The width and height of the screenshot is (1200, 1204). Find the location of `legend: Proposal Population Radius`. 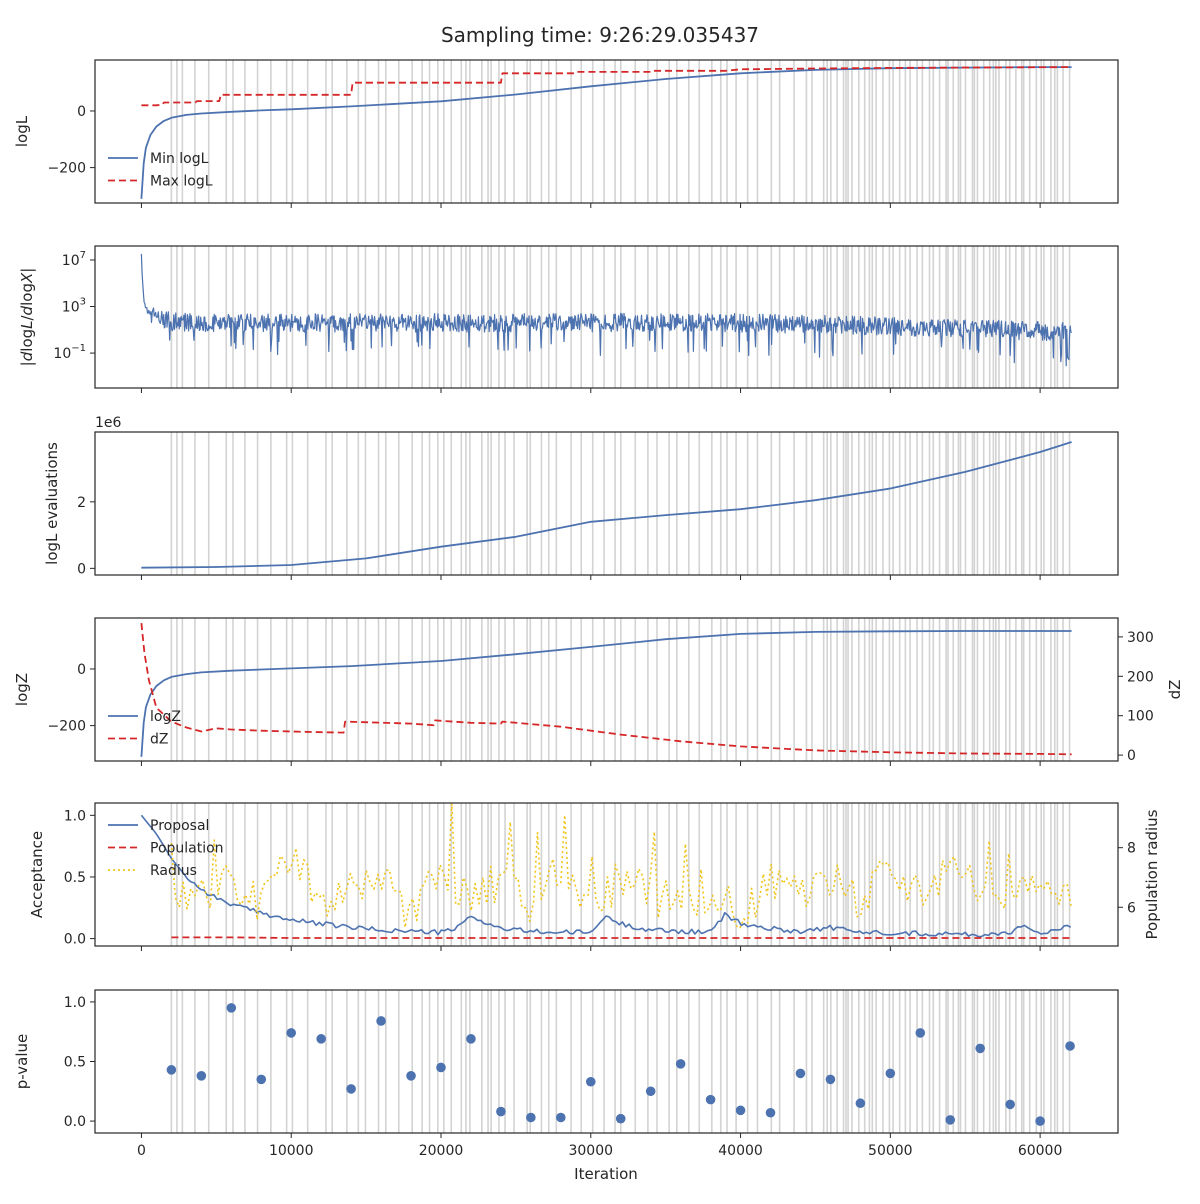

legend: Proposal Population Radius is located at coordinates (166, 848).